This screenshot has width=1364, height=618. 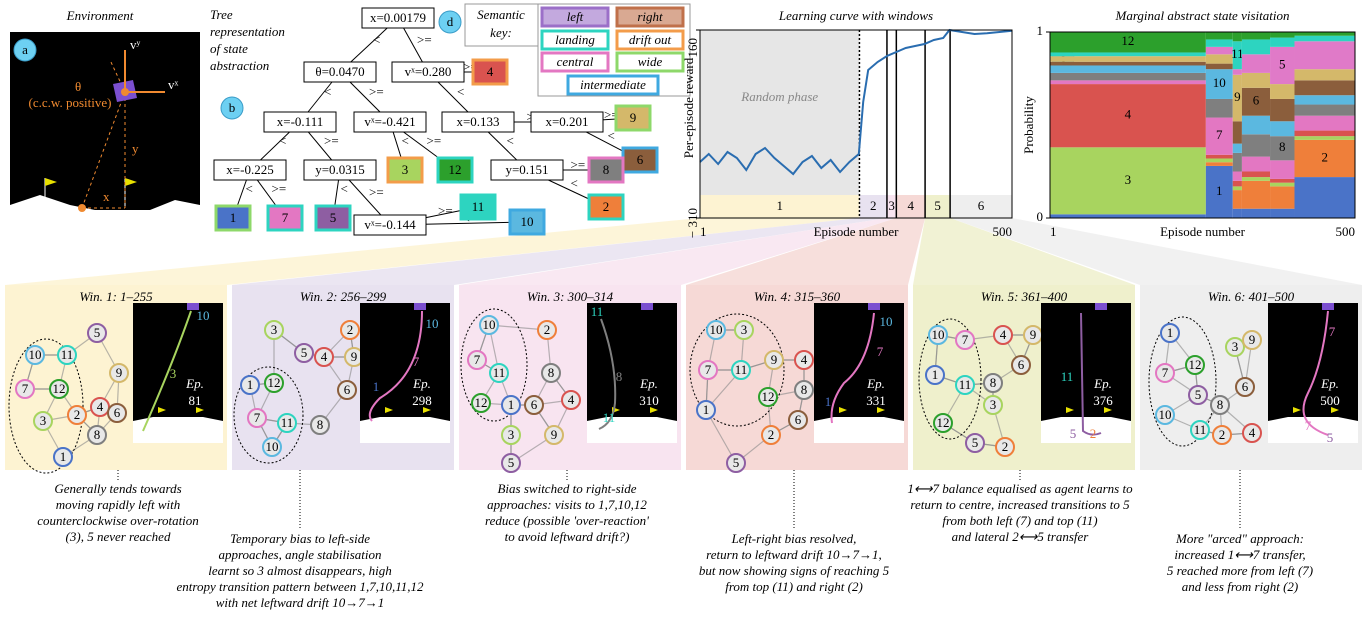 What do you see at coordinates (1251, 296) in the screenshot?
I see `window-title: Win. 6: 401–500` at bounding box center [1251, 296].